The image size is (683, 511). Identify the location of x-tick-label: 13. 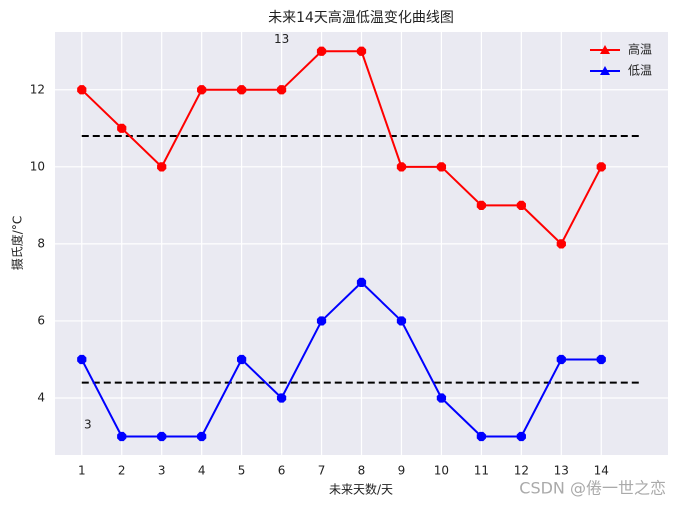
(561, 471).